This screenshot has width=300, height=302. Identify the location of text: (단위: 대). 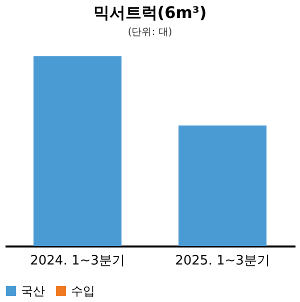
(150, 32).